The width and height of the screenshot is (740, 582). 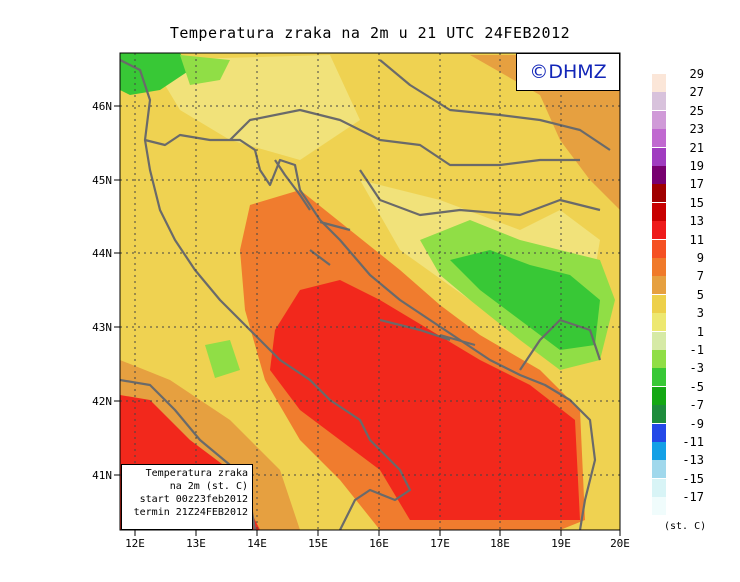 What do you see at coordinates (687, 263) in the screenshot?
I see `legend-row: 9` at bounding box center [687, 263].